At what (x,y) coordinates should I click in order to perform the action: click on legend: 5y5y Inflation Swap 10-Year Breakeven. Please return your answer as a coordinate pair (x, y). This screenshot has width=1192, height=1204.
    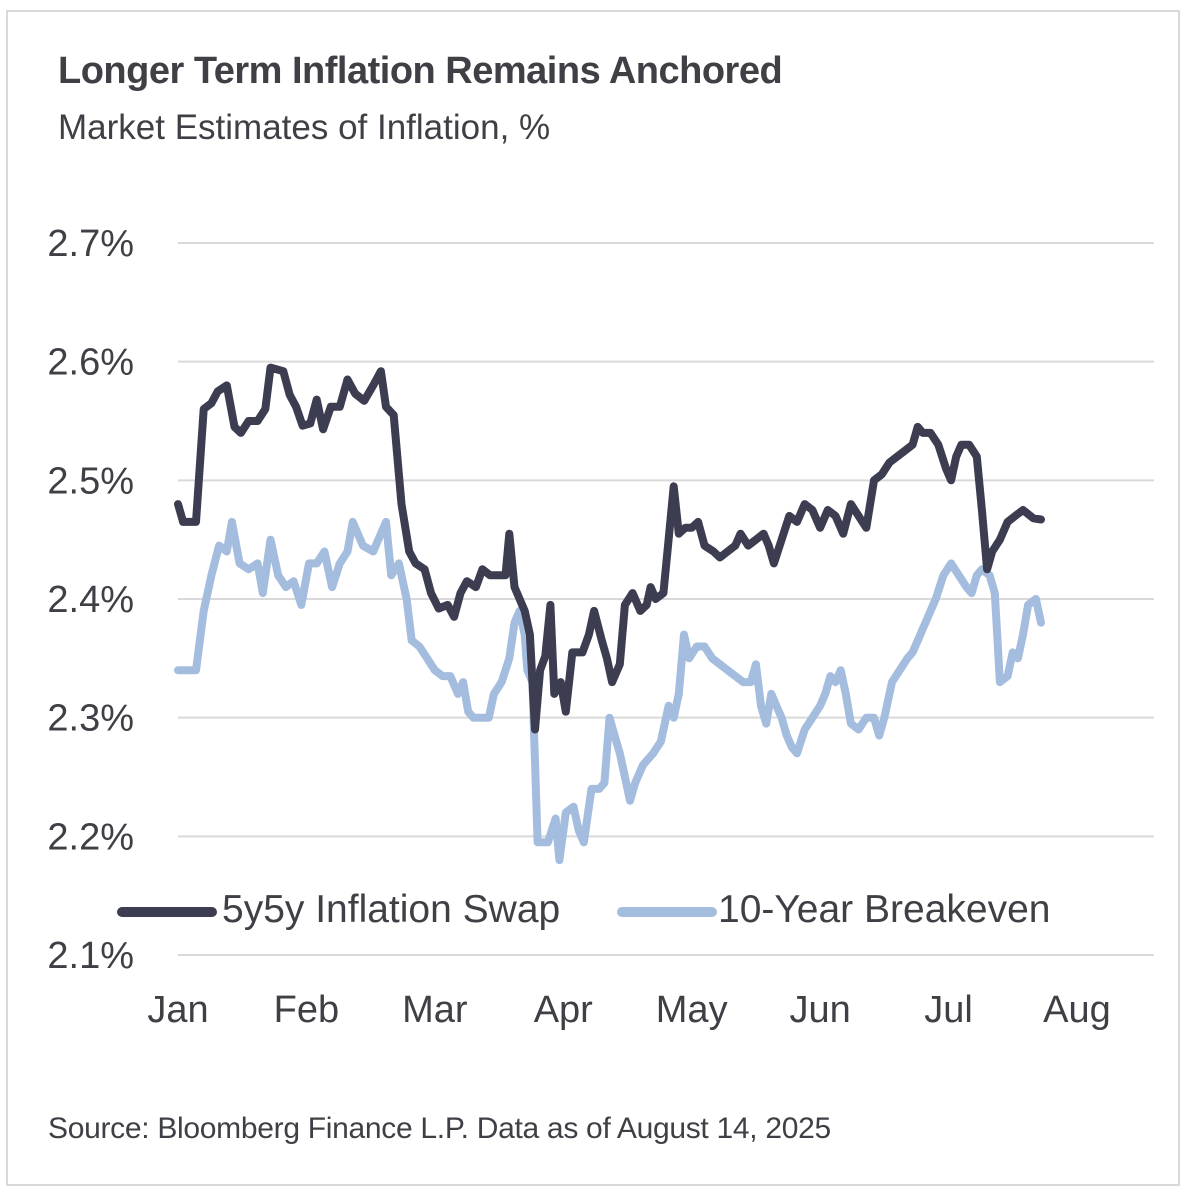
    Looking at the image, I should click on (583, 909).